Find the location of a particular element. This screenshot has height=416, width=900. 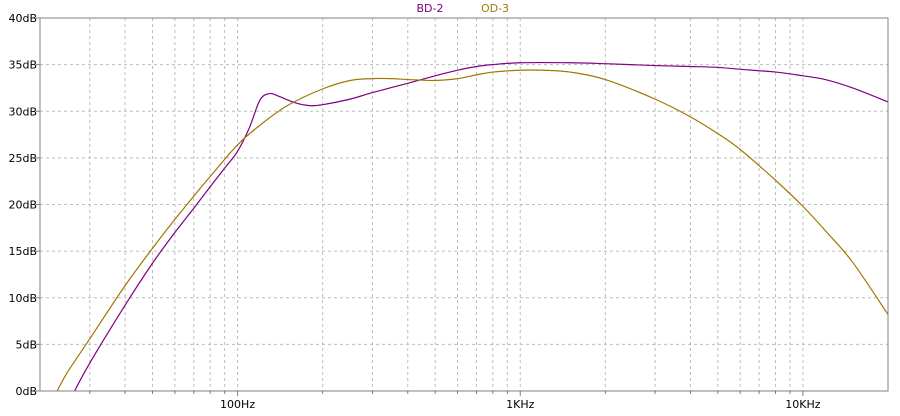

y-axis-tick-labels: 0dB 5dB 10dB 15dB 20dB 25dB 30dB 35dB 40dB is located at coordinates (24, 205).